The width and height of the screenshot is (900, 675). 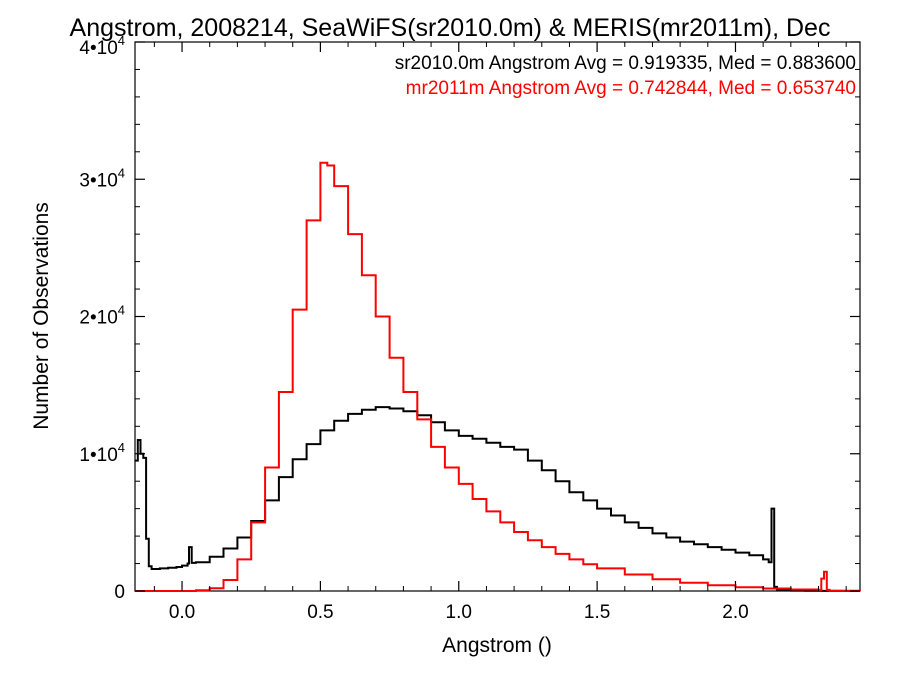 I want to click on x-axis-label: Angstrom (), so click(x=497, y=645).